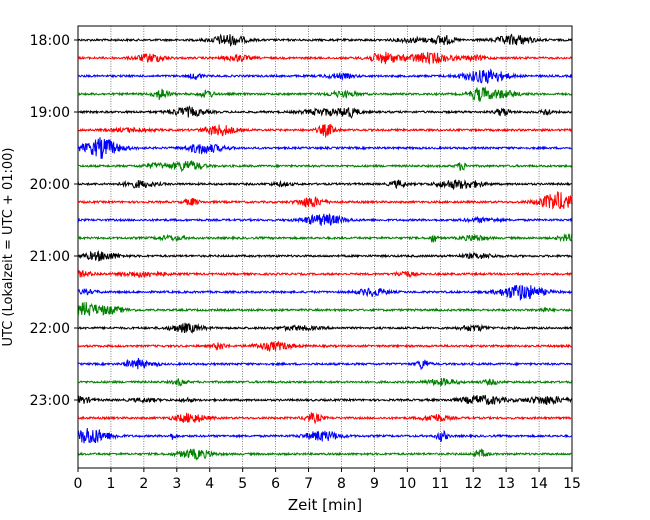 The width and height of the screenshot is (650, 520). Describe the element at coordinates (176, 484) in the screenshot. I see `x-tick-label: 3` at that location.